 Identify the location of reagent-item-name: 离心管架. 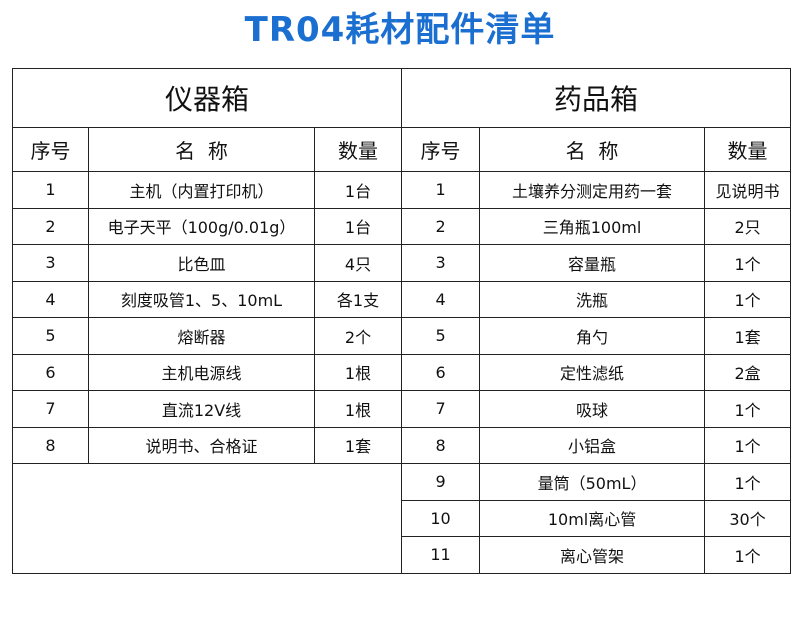
(592, 555).